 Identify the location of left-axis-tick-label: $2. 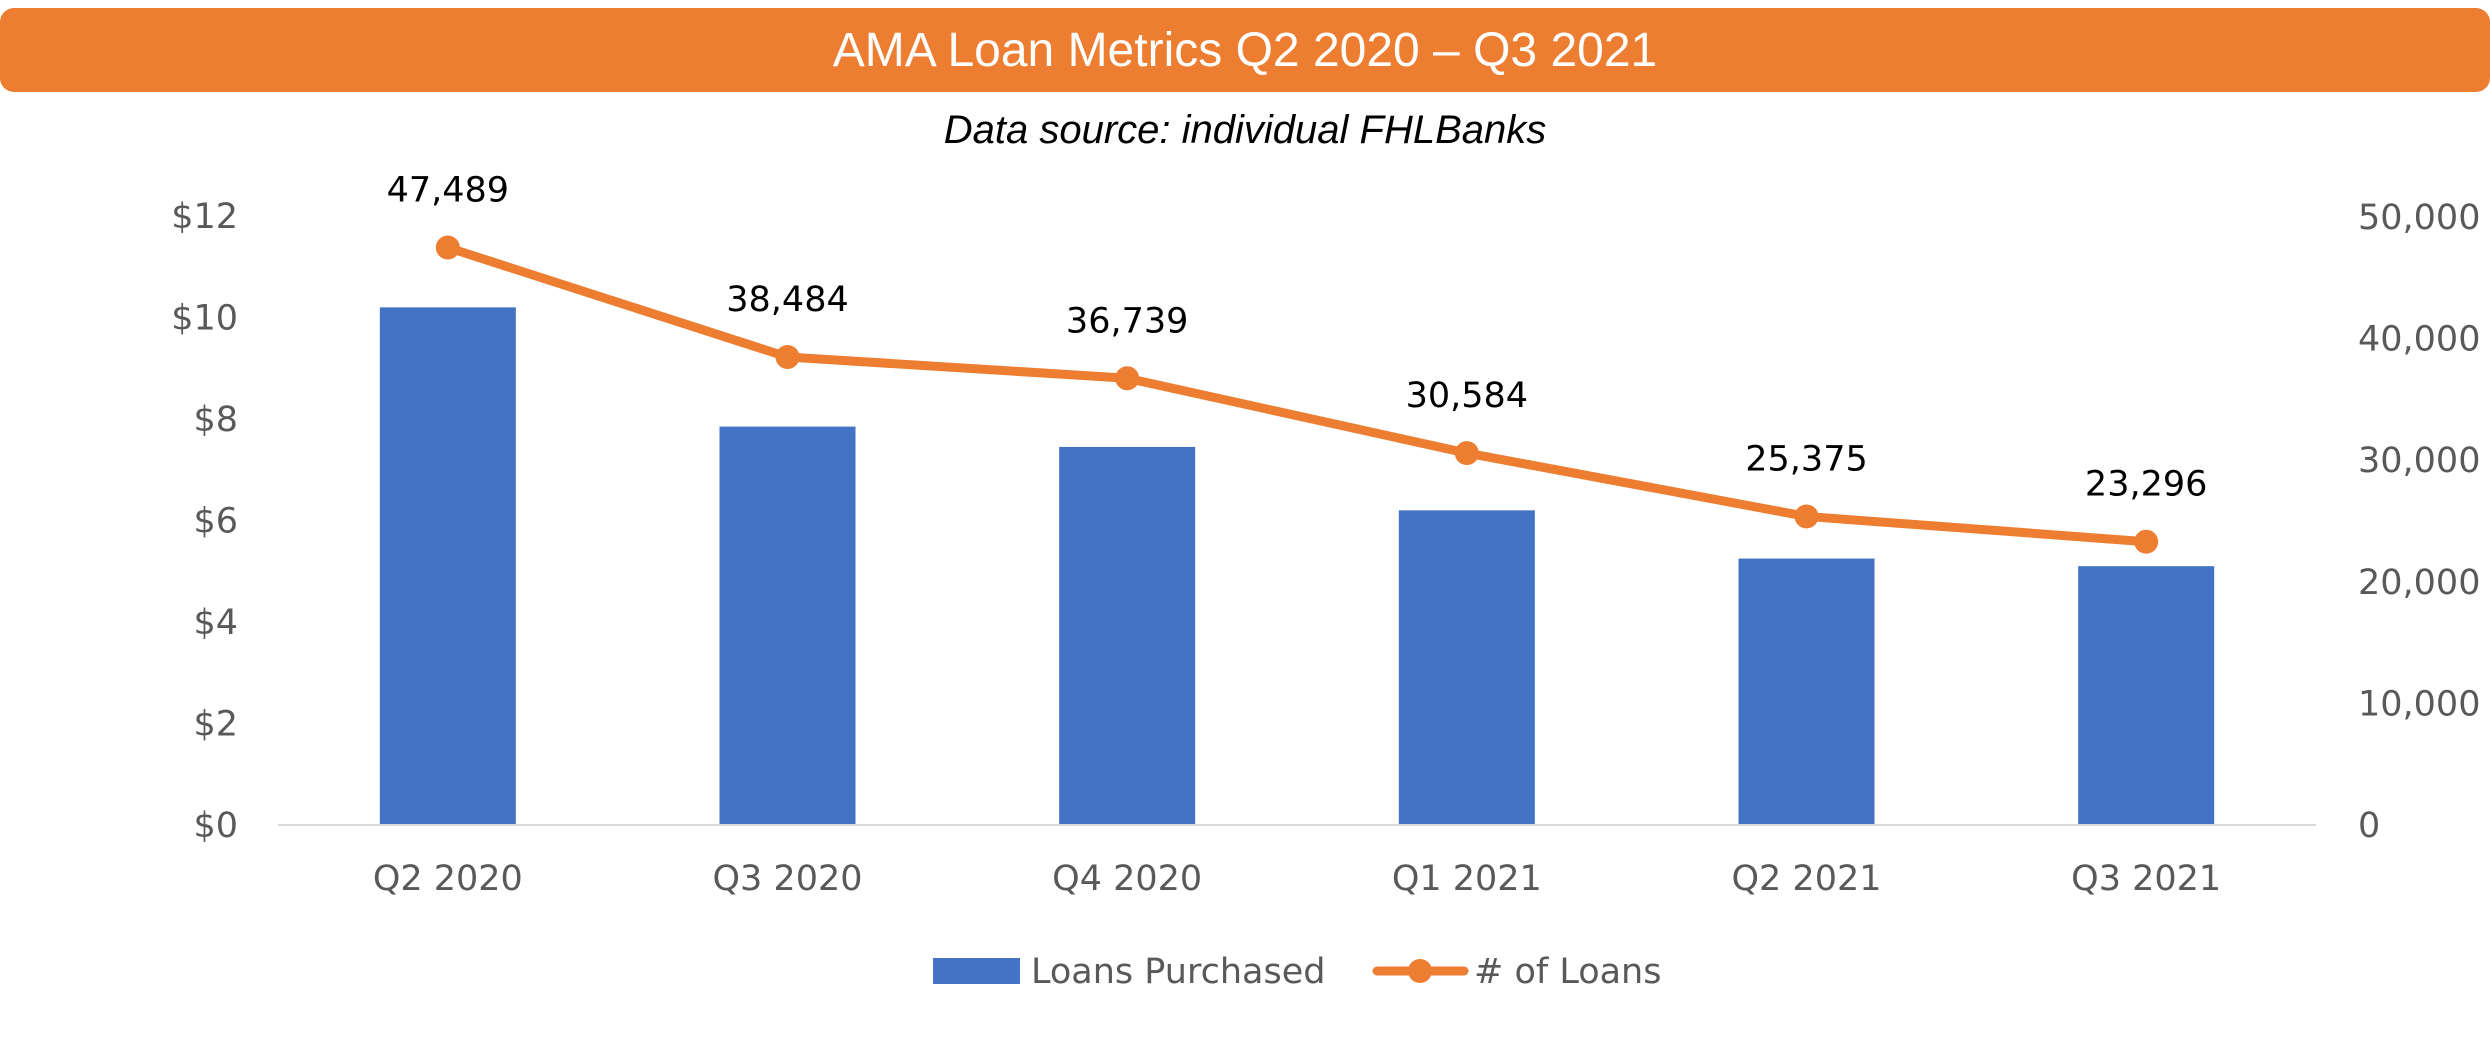
(215, 725).